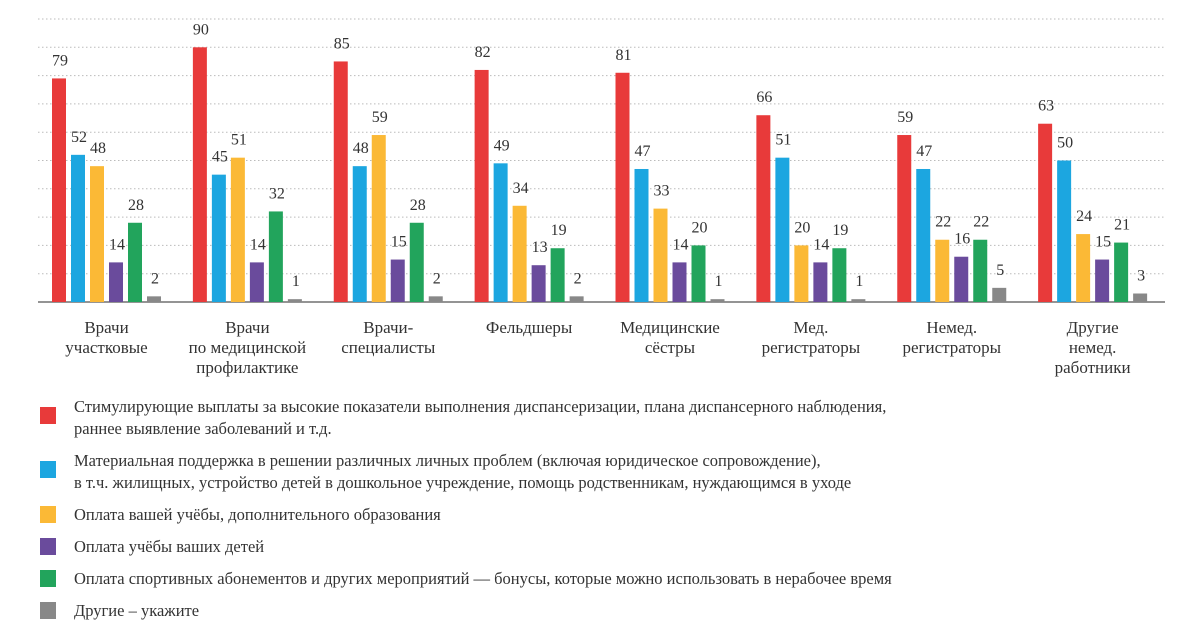  Describe the element at coordinates (811, 337) in the screenshot. I see `category-label: Мед. регистраторы` at that location.